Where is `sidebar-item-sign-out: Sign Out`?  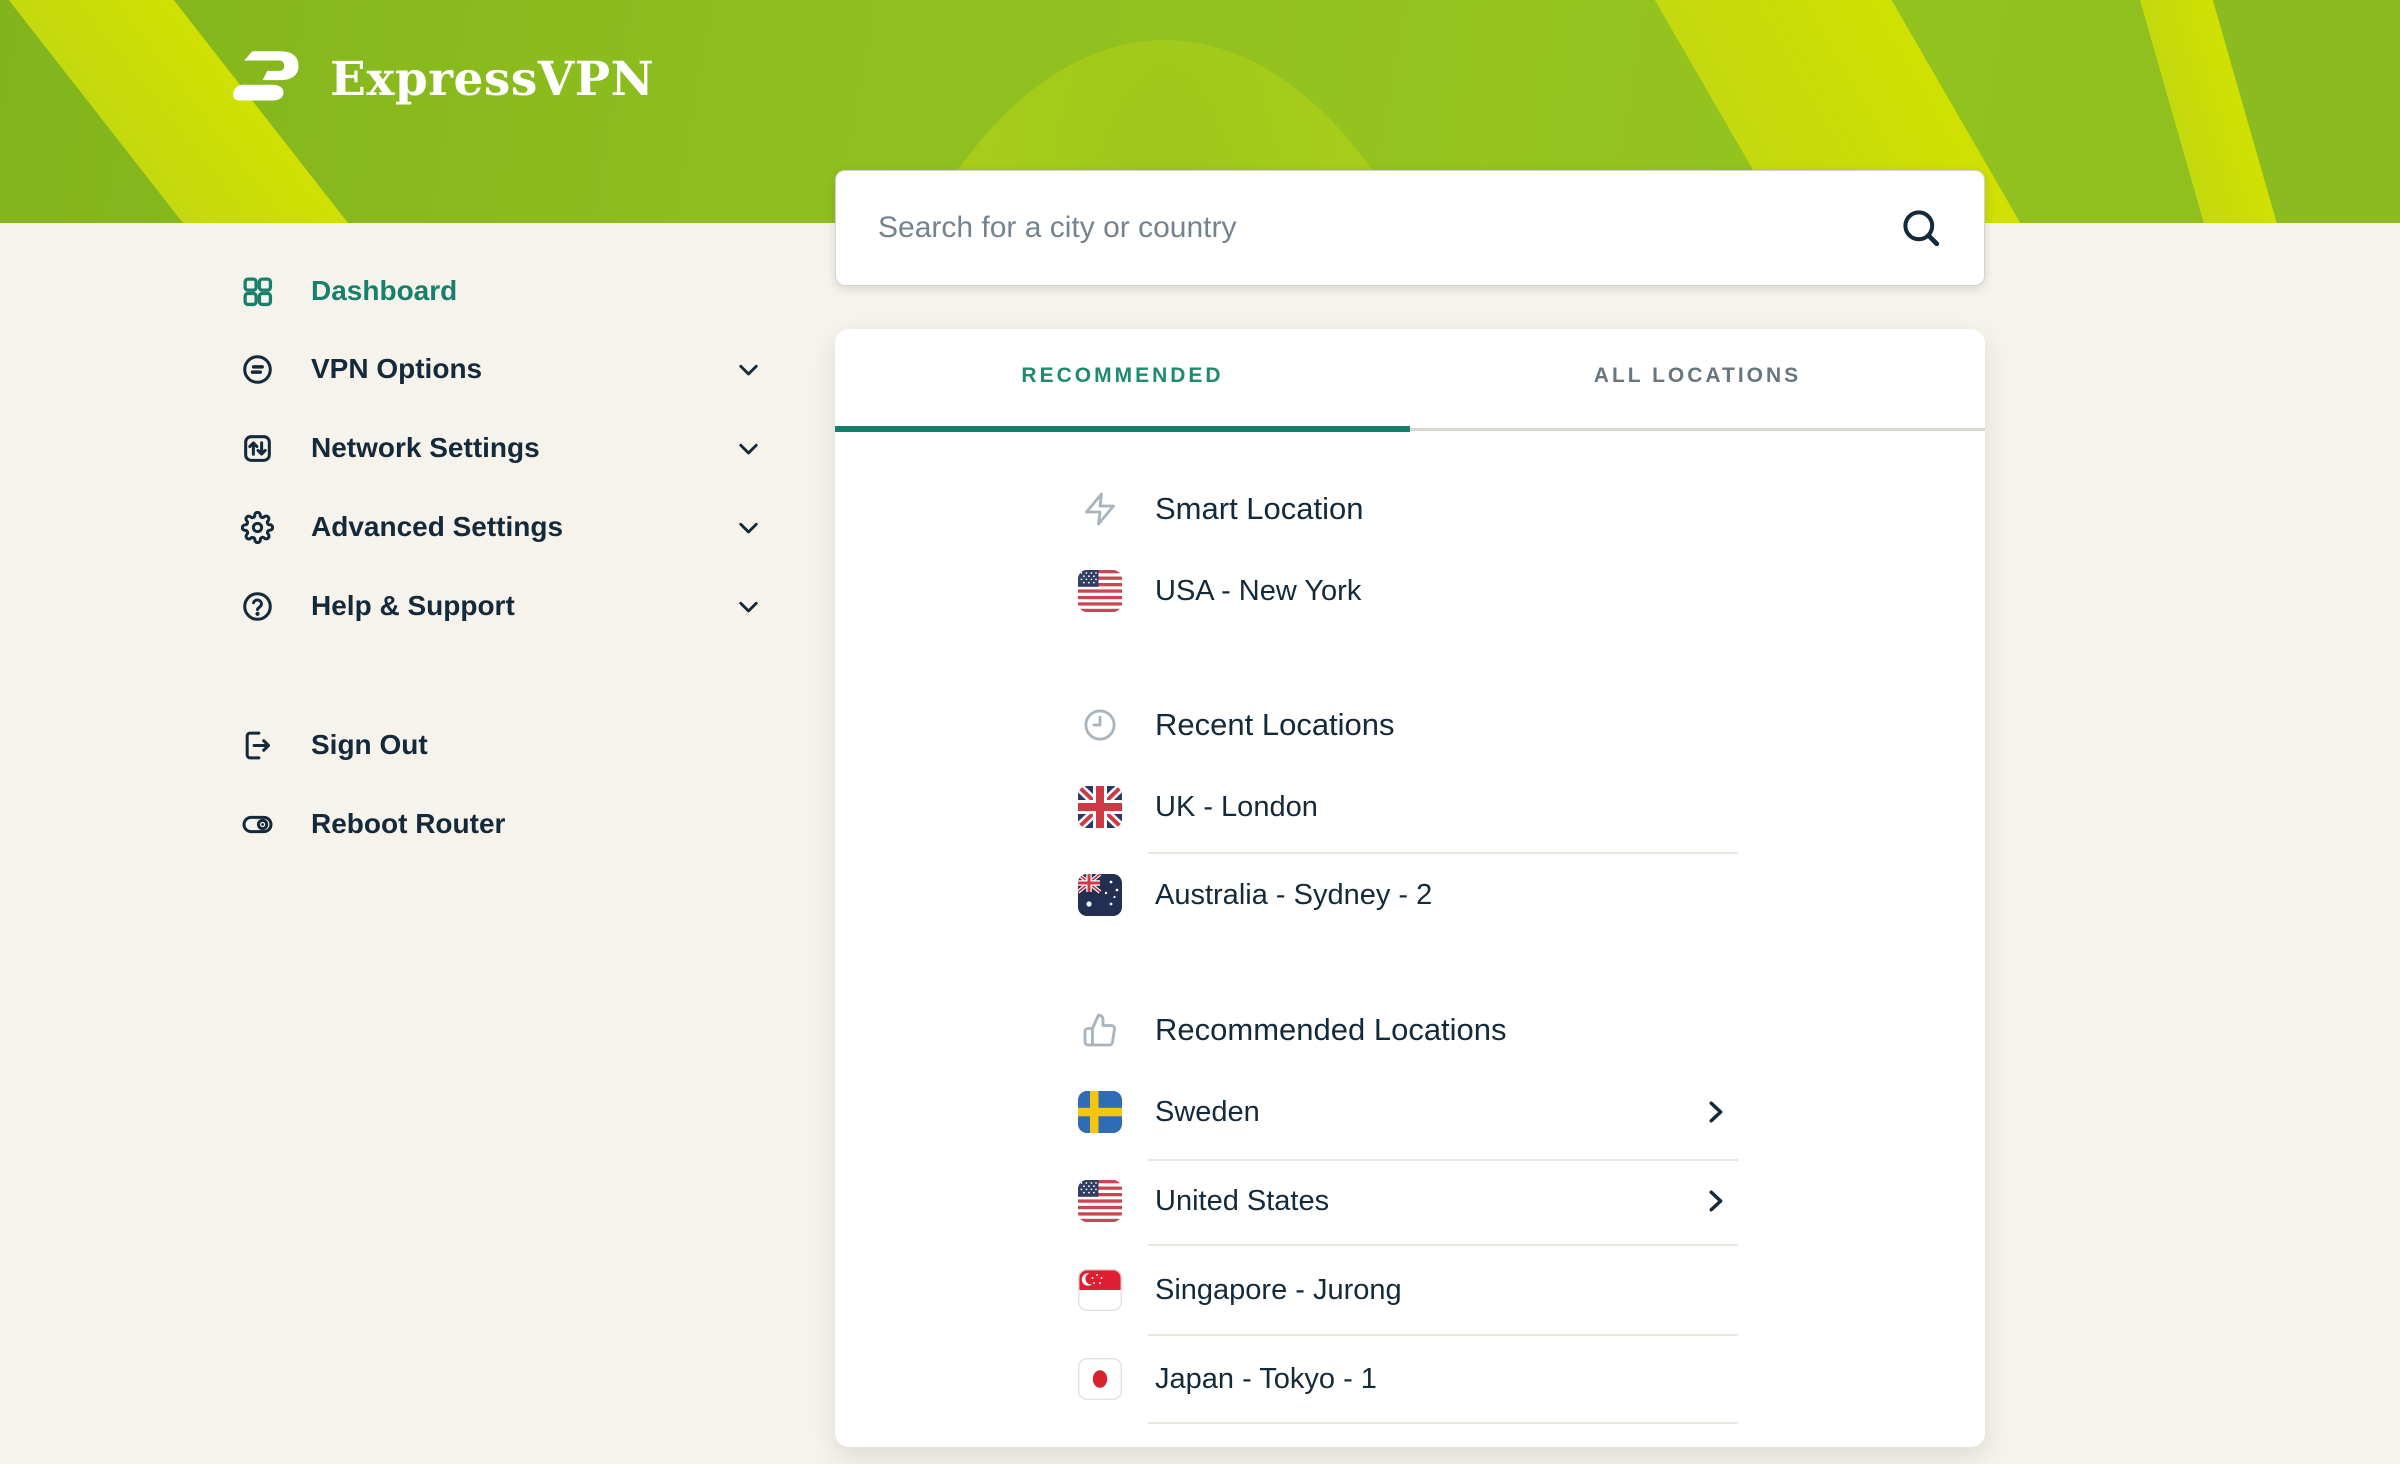 sidebar-item-sign-out: Sign Out is located at coordinates (502, 745).